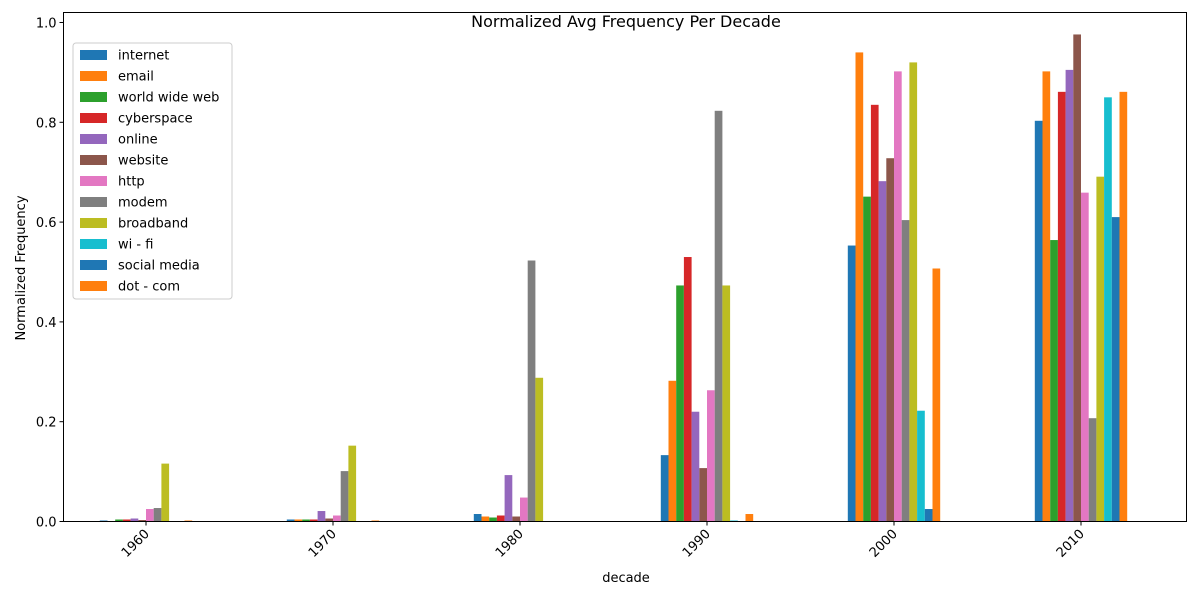 This screenshot has width=1200, height=600. Describe the element at coordinates (321, 516) in the screenshot. I see `bar-online-1970` at that location.